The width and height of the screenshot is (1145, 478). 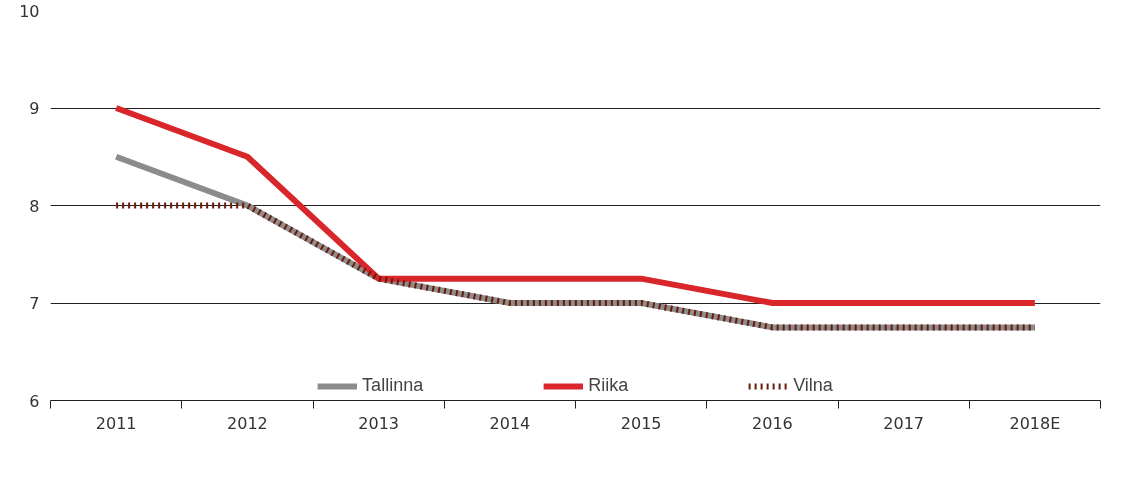 I want to click on y-tick-label: 9, so click(x=34, y=108).